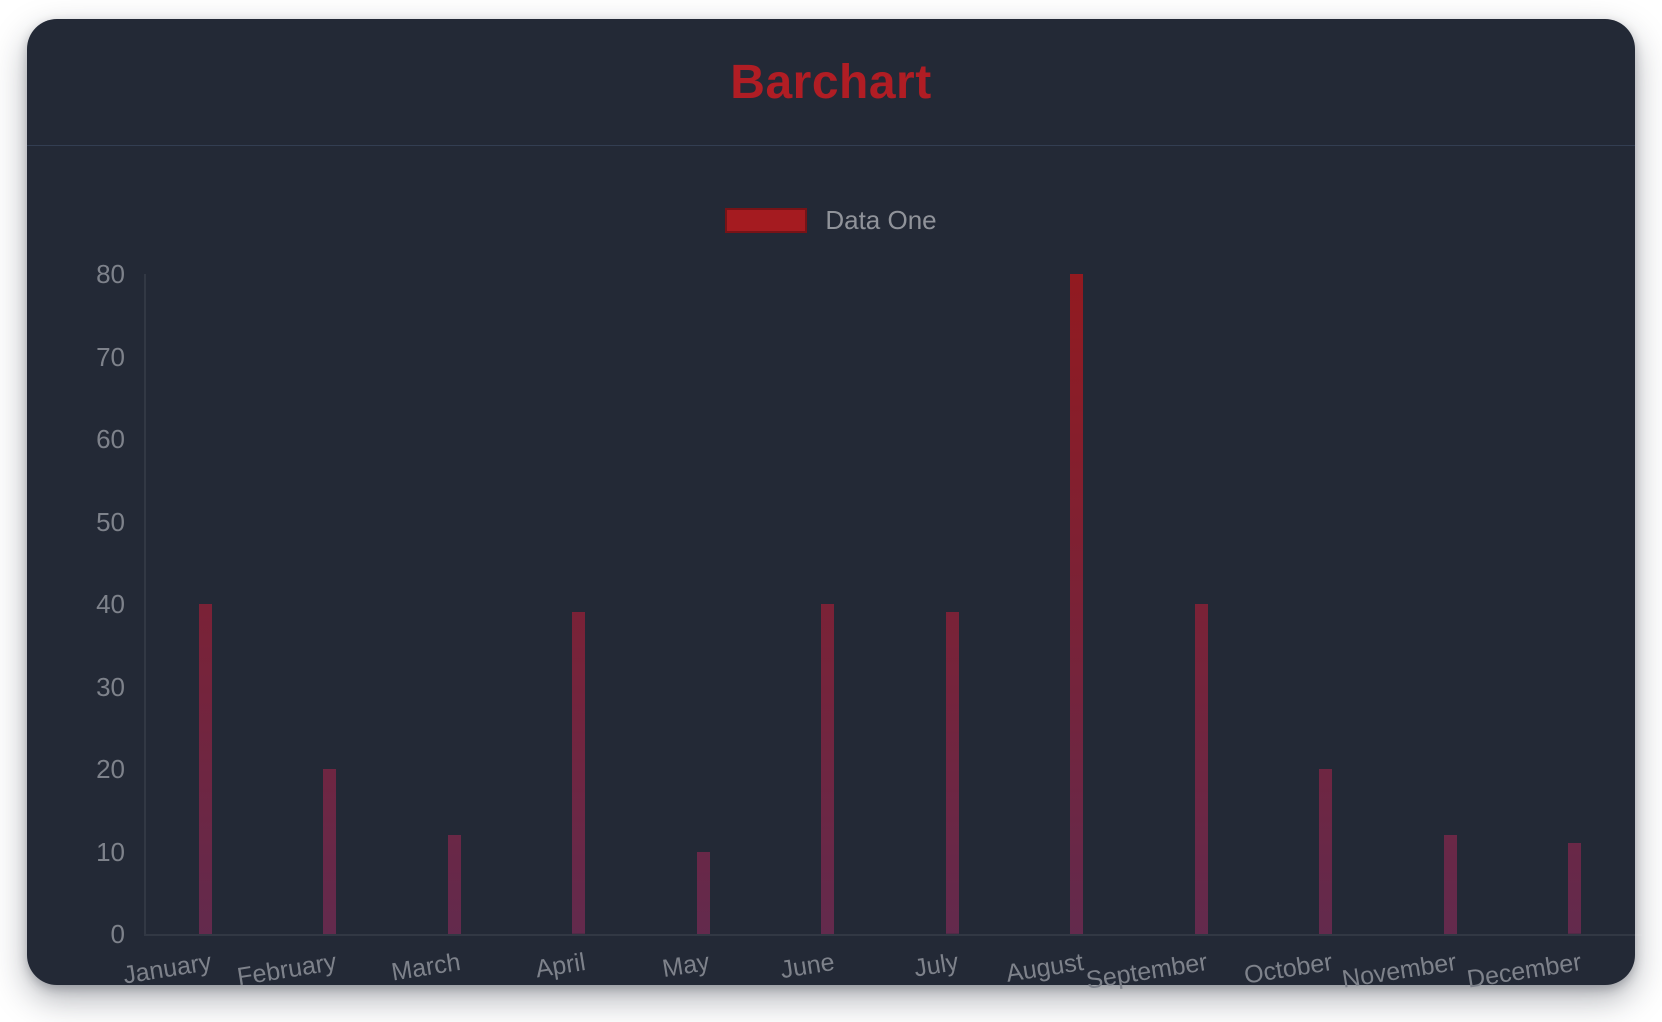 The height and width of the screenshot is (1022, 1662). I want to click on bar-april, so click(578, 773).